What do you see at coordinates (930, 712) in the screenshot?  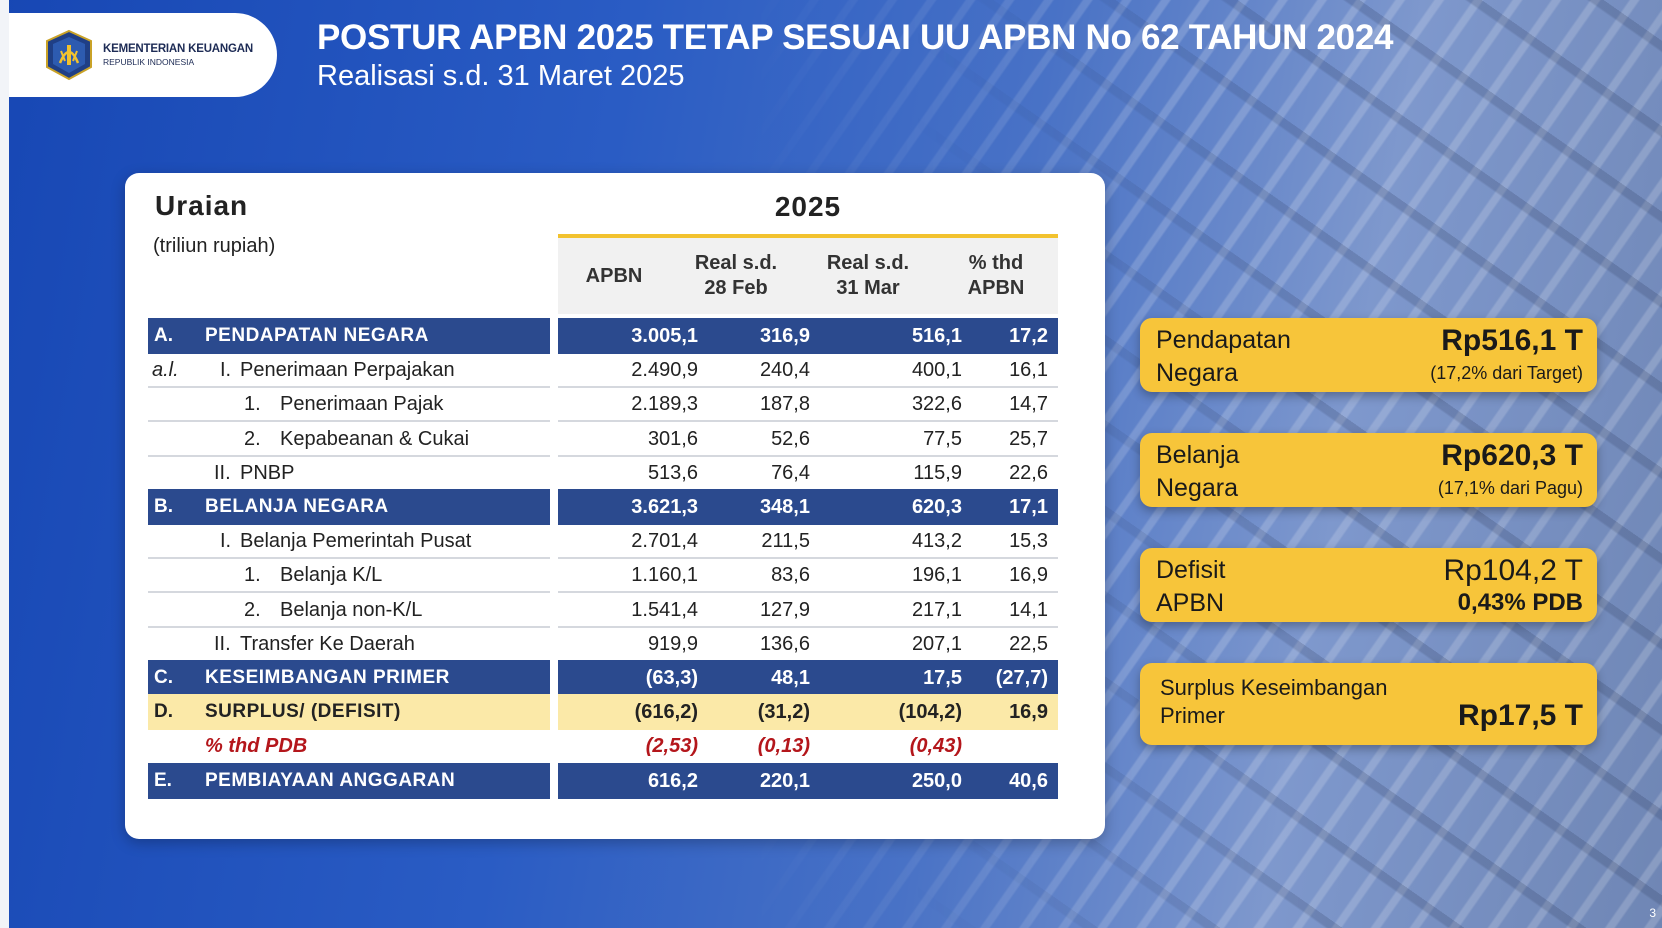 I see `value-real-mar: (104,2)` at bounding box center [930, 712].